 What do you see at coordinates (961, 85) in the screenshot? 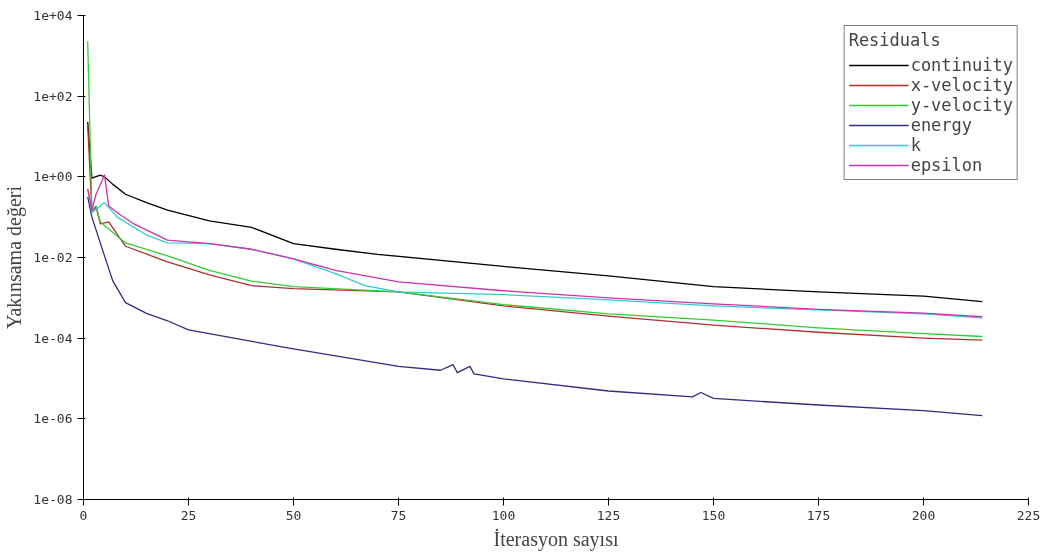
I see `legend-label: x-velocity` at bounding box center [961, 85].